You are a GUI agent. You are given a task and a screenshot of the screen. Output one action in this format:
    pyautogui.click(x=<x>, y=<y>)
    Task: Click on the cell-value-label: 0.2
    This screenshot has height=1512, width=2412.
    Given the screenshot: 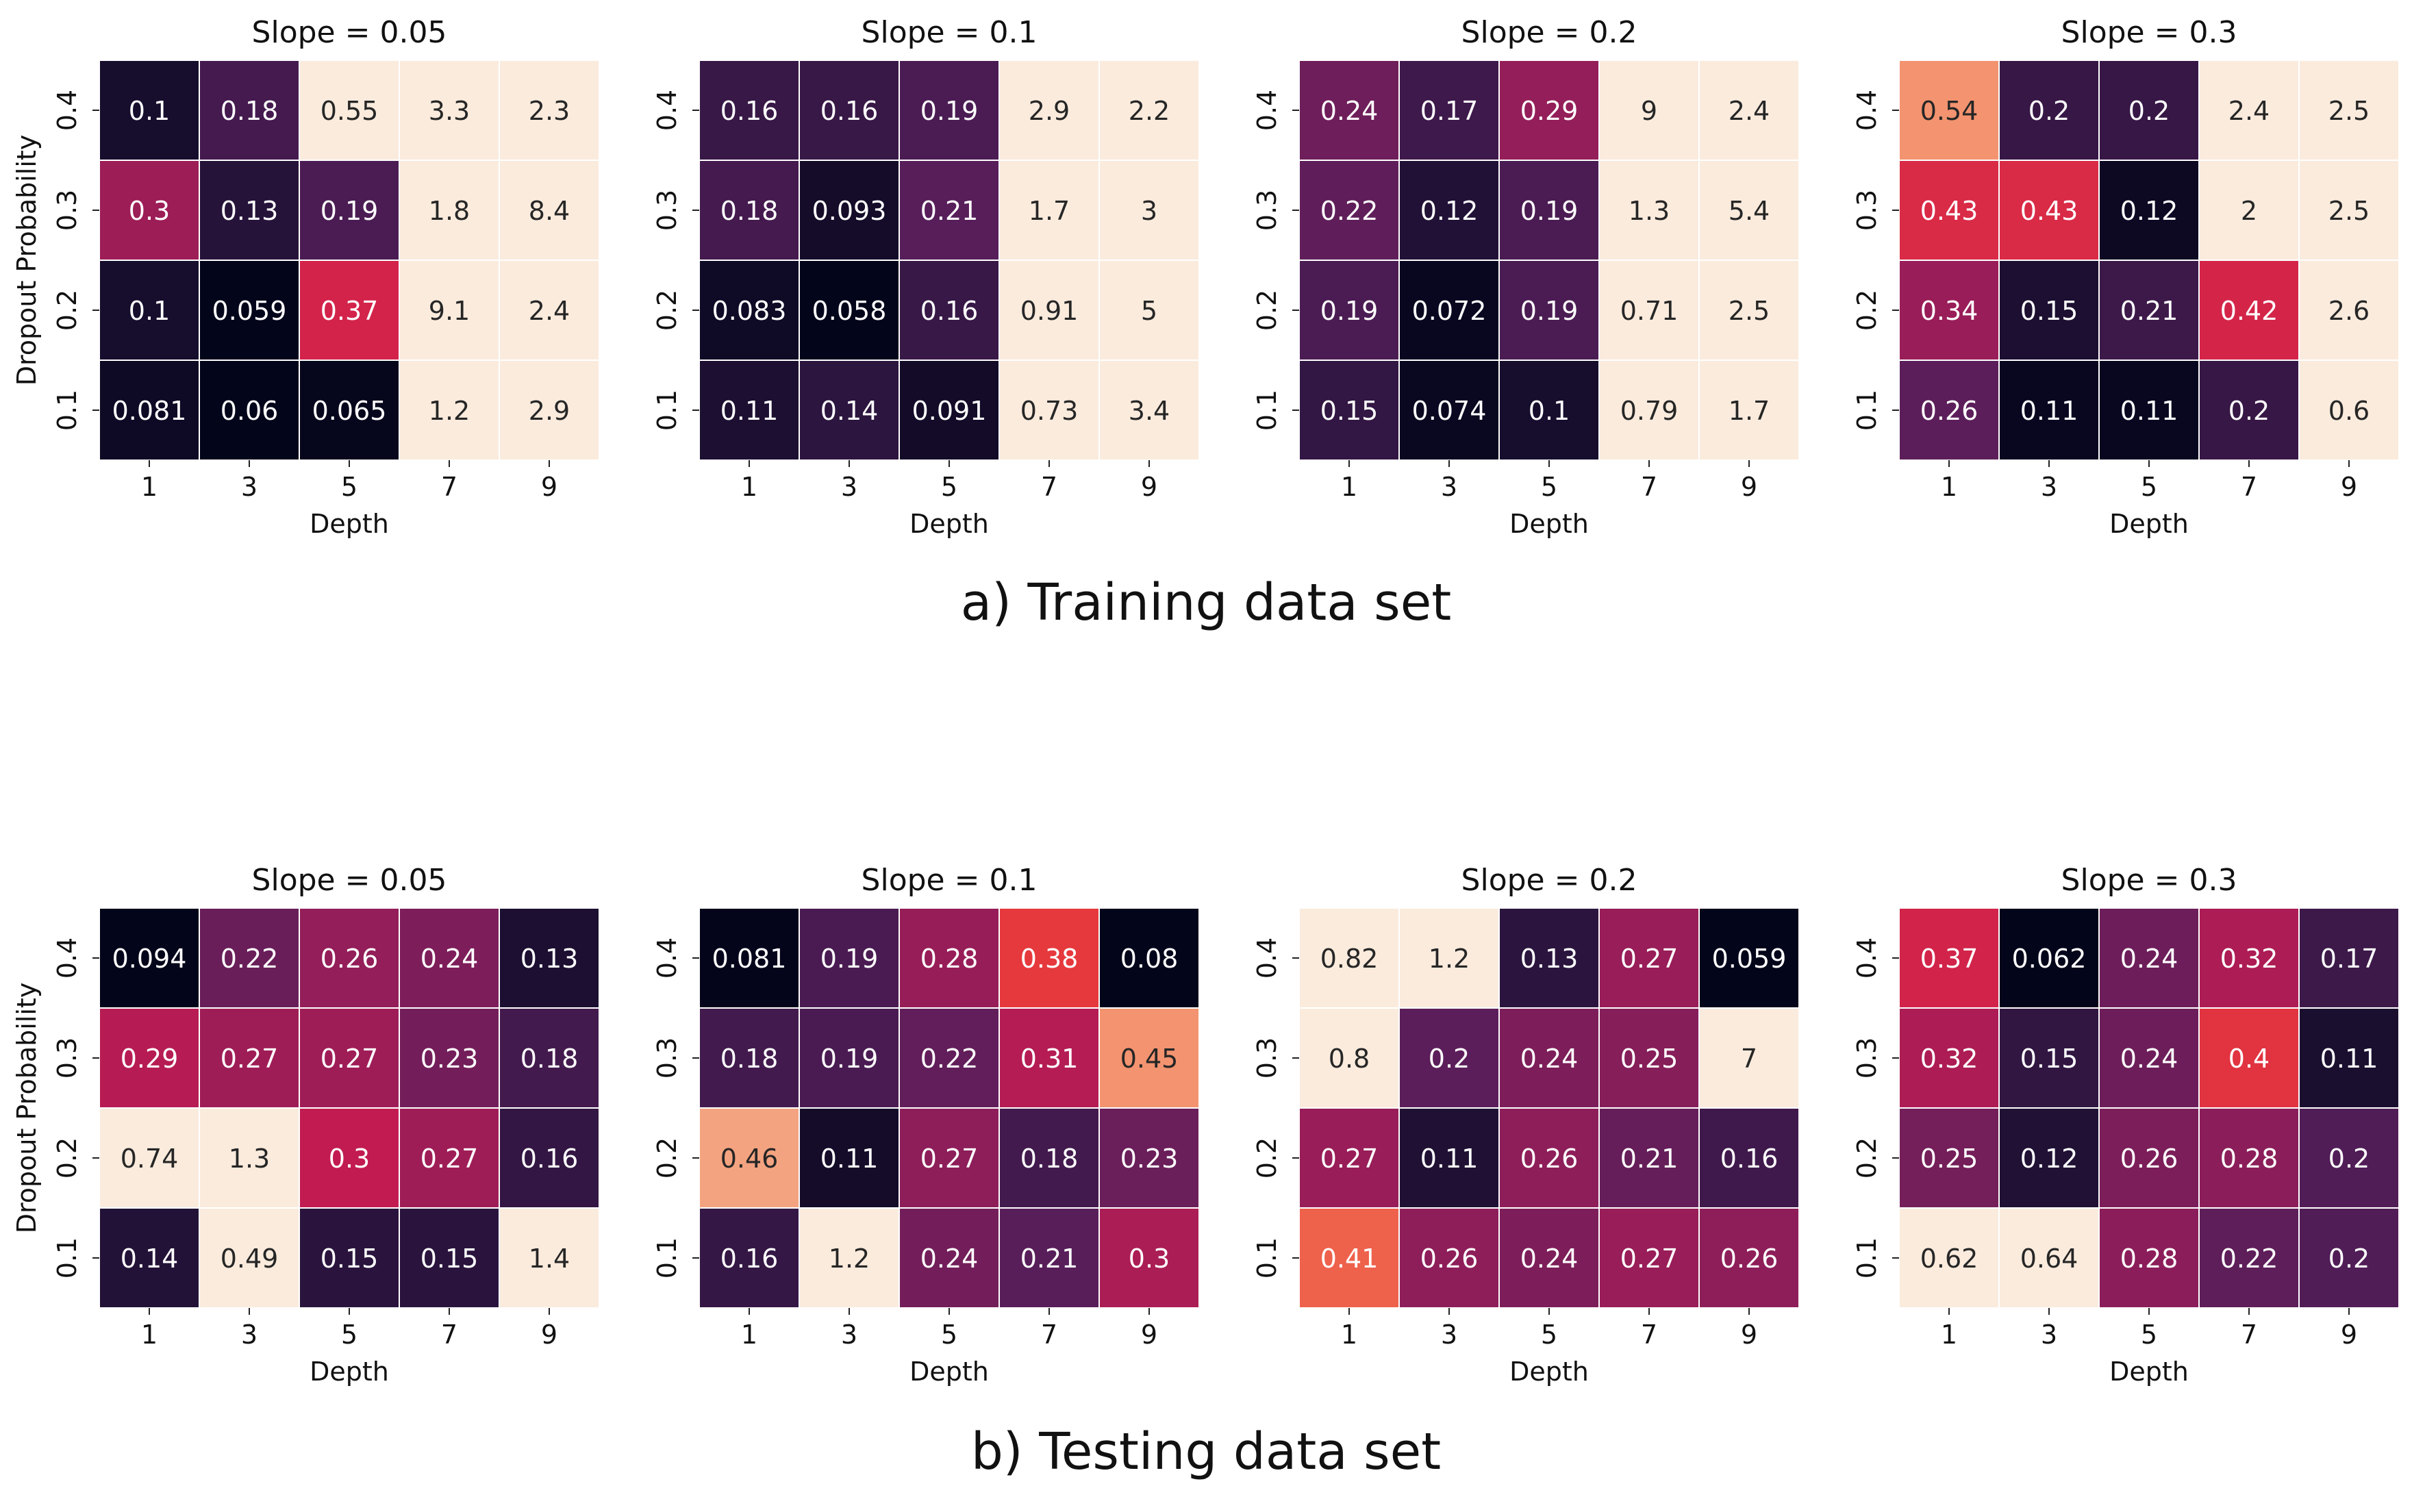 What is the action you would take?
    pyautogui.click(x=2349, y=1259)
    